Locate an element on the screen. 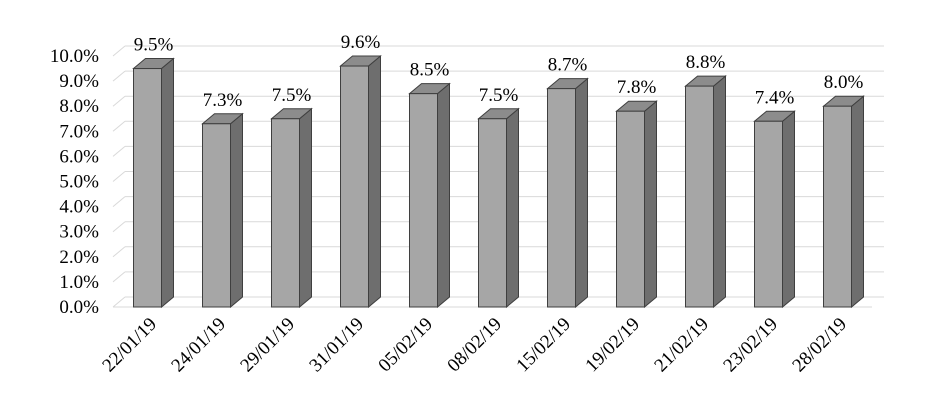 The width and height of the screenshot is (939, 403). y-tick-label: 6.0% is located at coordinates (79, 156).